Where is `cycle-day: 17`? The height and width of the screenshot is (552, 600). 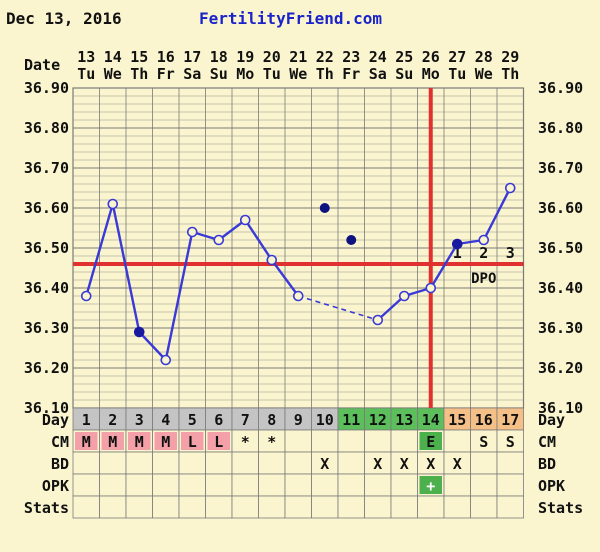
cycle-day: 17 is located at coordinates (510, 420).